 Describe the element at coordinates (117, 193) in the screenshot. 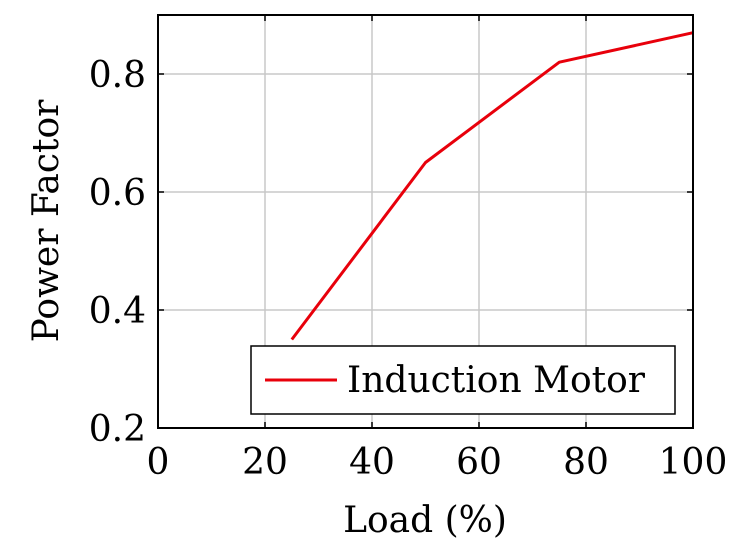

I see `y-tick-label: 0.6` at that location.